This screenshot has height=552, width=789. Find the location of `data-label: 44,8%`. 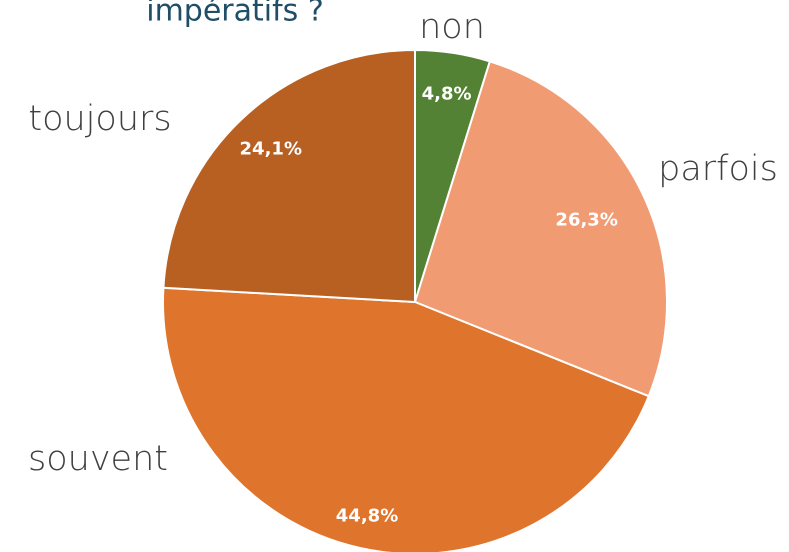

data-label: 44,8% is located at coordinates (367, 516).